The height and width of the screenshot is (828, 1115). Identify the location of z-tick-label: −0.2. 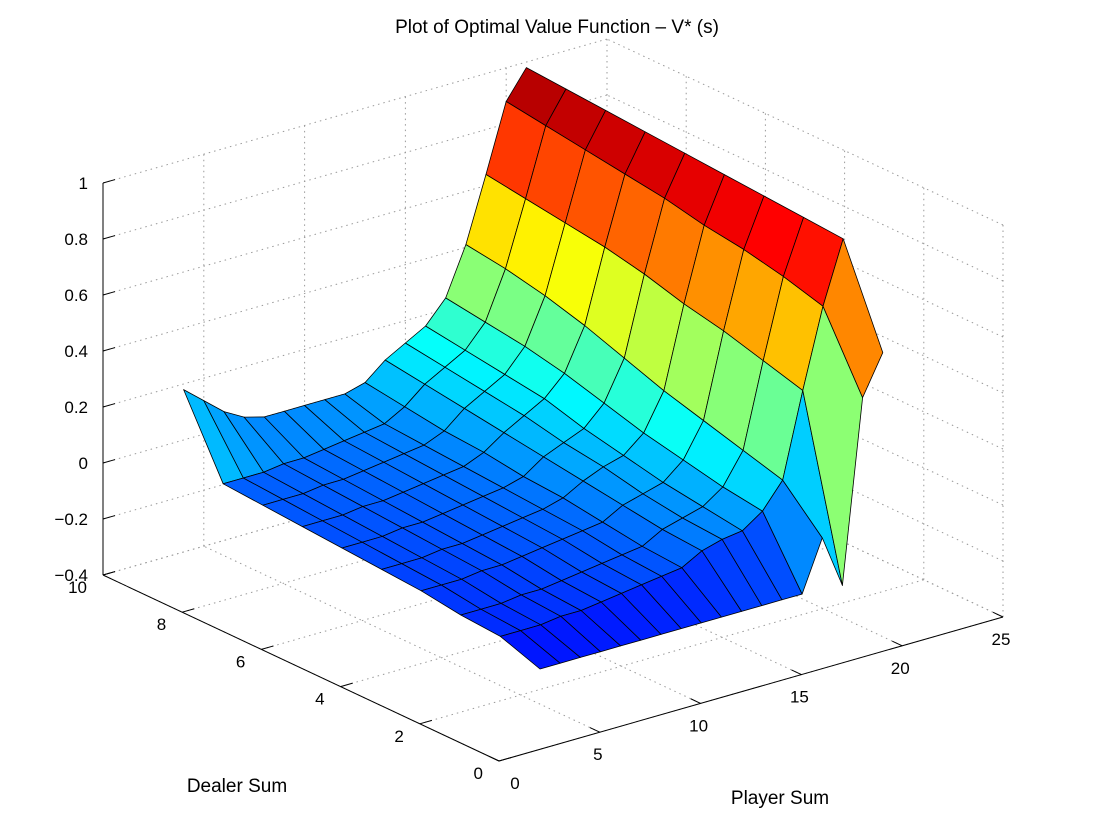
(71, 519).